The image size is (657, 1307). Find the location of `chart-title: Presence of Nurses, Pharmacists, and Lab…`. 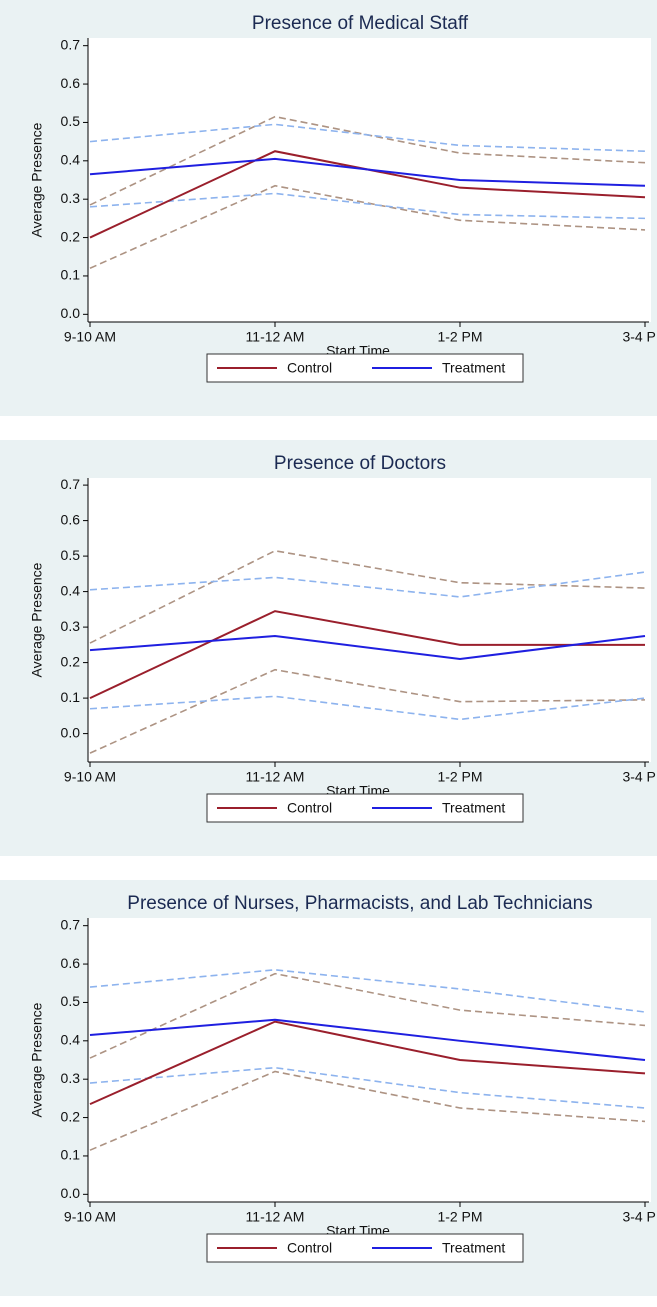

chart-title: Presence of Nurses, Pharmacists, and Lab… is located at coordinates (359, 903).